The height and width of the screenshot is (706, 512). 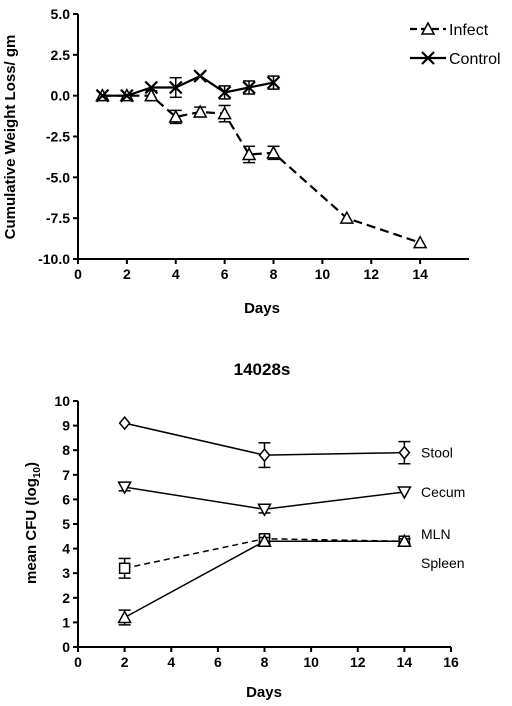 What do you see at coordinates (262, 308) in the screenshot?
I see `chart1-xlabel: Days` at bounding box center [262, 308].